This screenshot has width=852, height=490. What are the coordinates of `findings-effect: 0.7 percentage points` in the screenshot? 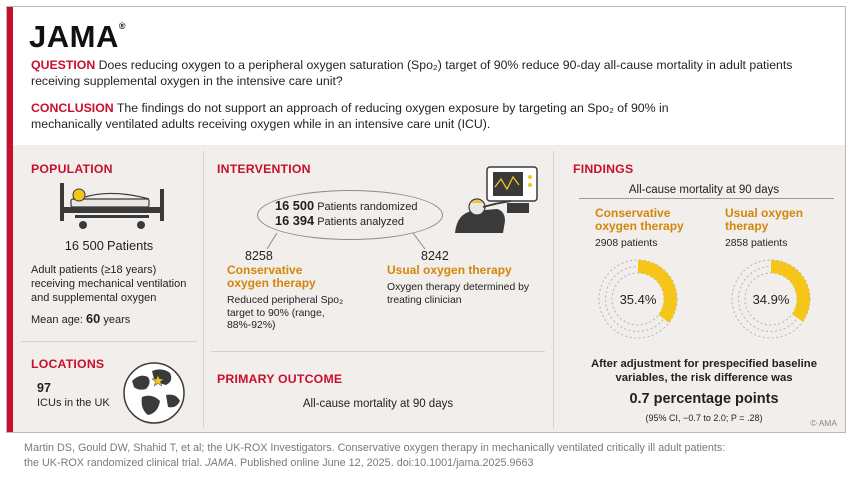 It's located at (704, 399).